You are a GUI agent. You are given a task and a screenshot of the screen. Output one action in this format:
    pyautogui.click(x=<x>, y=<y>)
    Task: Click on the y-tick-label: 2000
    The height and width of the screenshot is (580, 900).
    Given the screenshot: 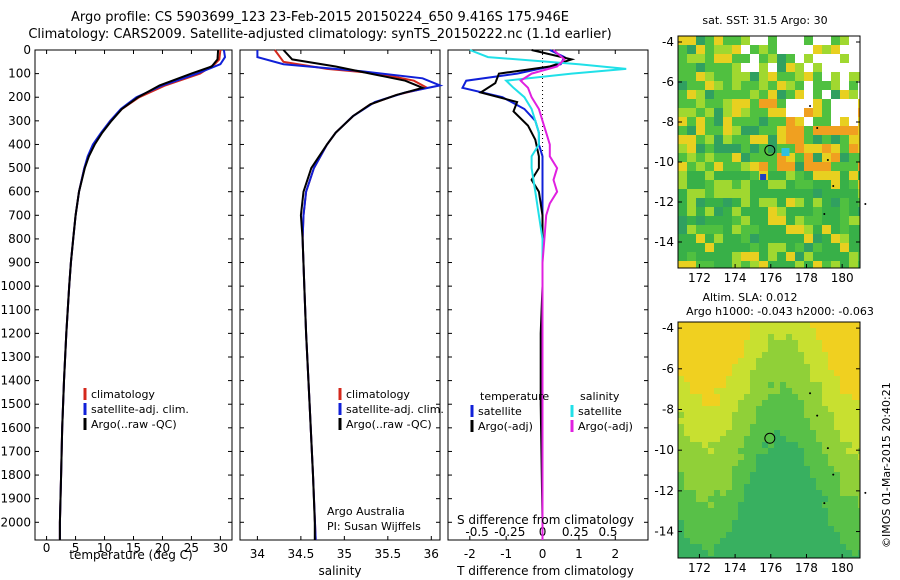 What is the action you would take?
    pyautogui.click(x=15, y=522)
    